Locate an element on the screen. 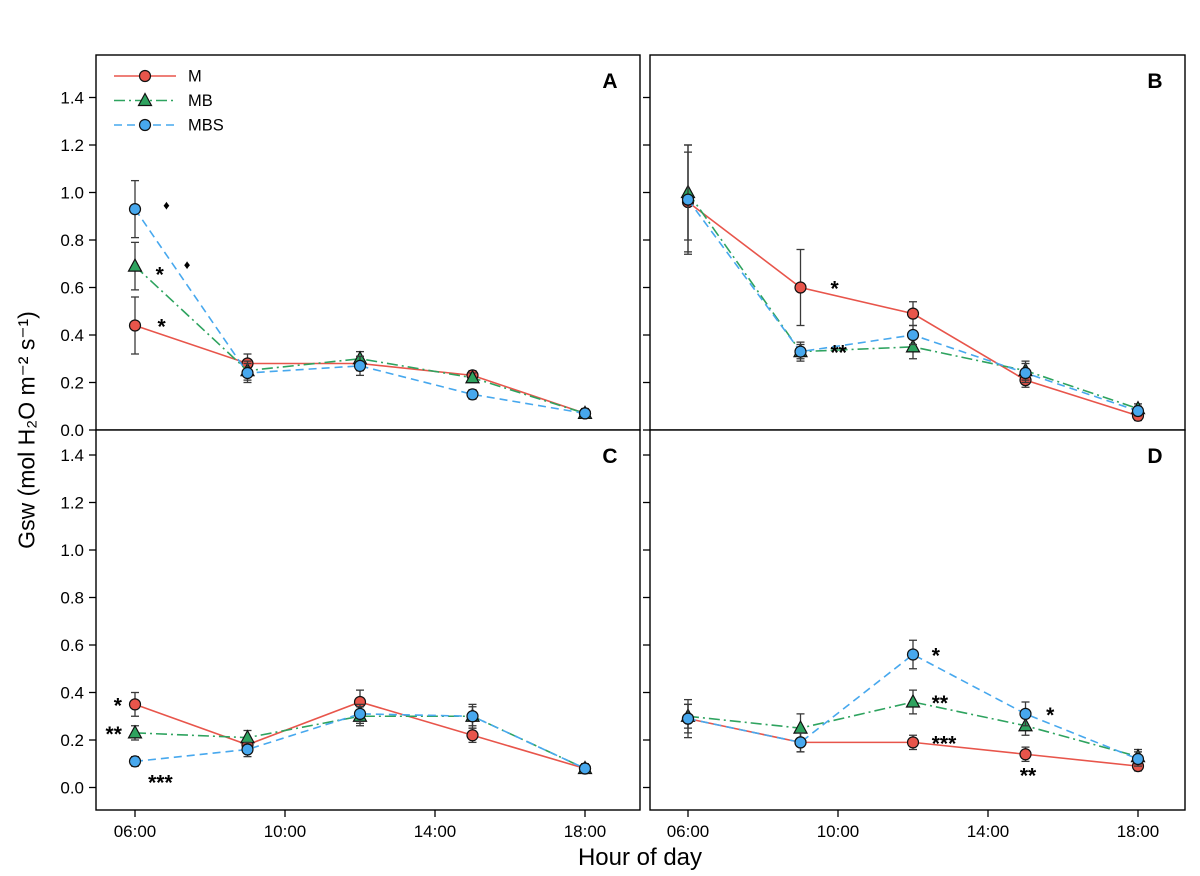 The width and height of the screenshot is (1200, 876). legend-label-mbs: MBS is located at coordinates (206, 126).